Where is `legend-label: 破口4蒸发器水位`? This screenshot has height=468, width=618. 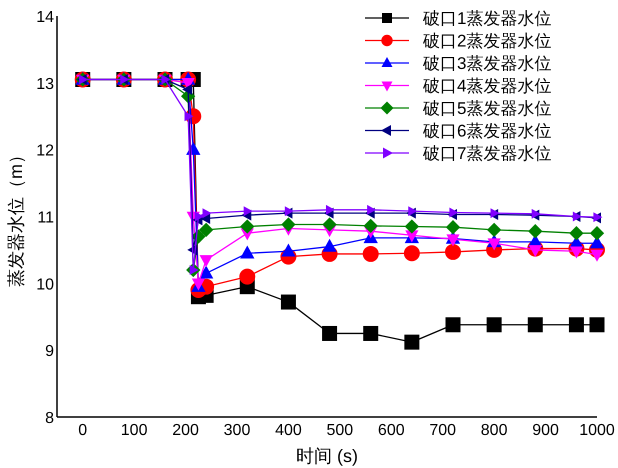 legend-label: 破口4蒸发器水位 is located at coordinates (487, 86).